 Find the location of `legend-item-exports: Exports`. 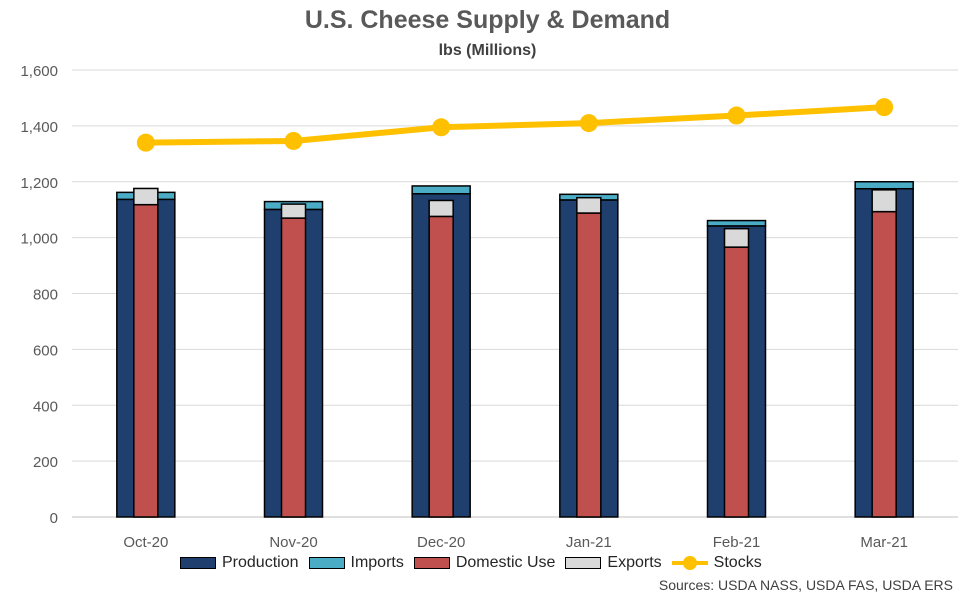

legend-item-exports: Exports is located at coordinates (613, 563).